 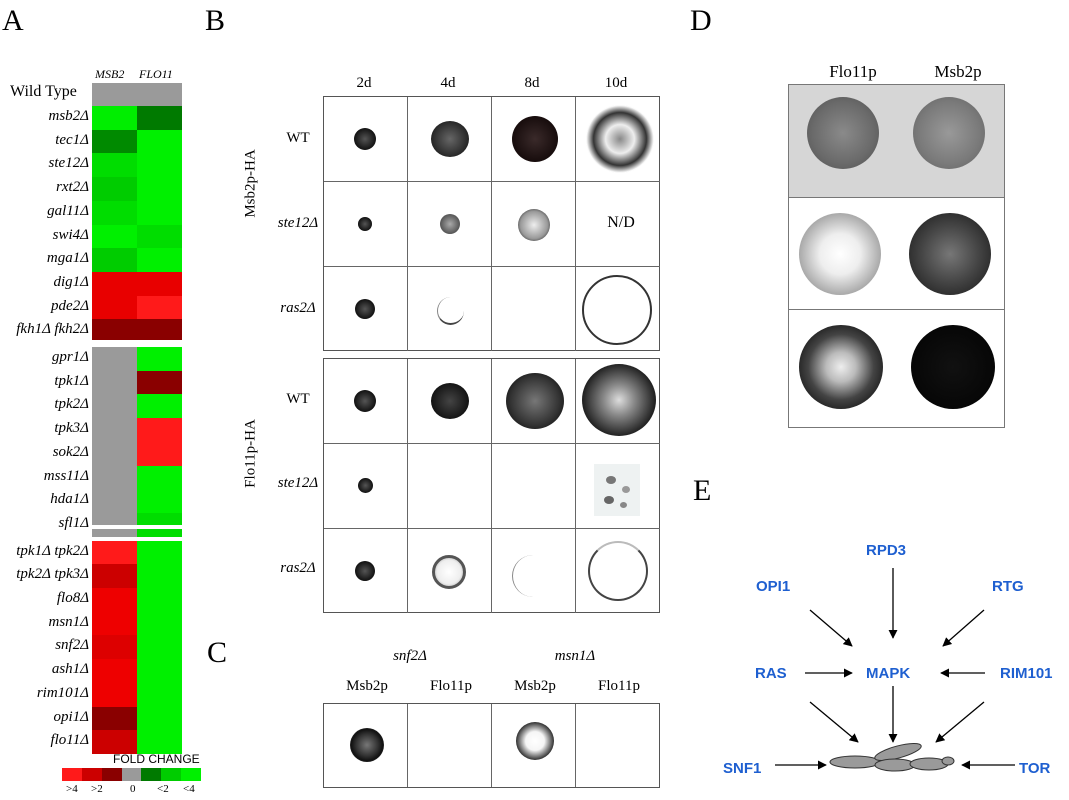 What do you see at coordinates (52, 574) in the screenshot?
I see `heatmap-row-label: tpk2Δ tpk3Δ` at bounding box center [52, 574].